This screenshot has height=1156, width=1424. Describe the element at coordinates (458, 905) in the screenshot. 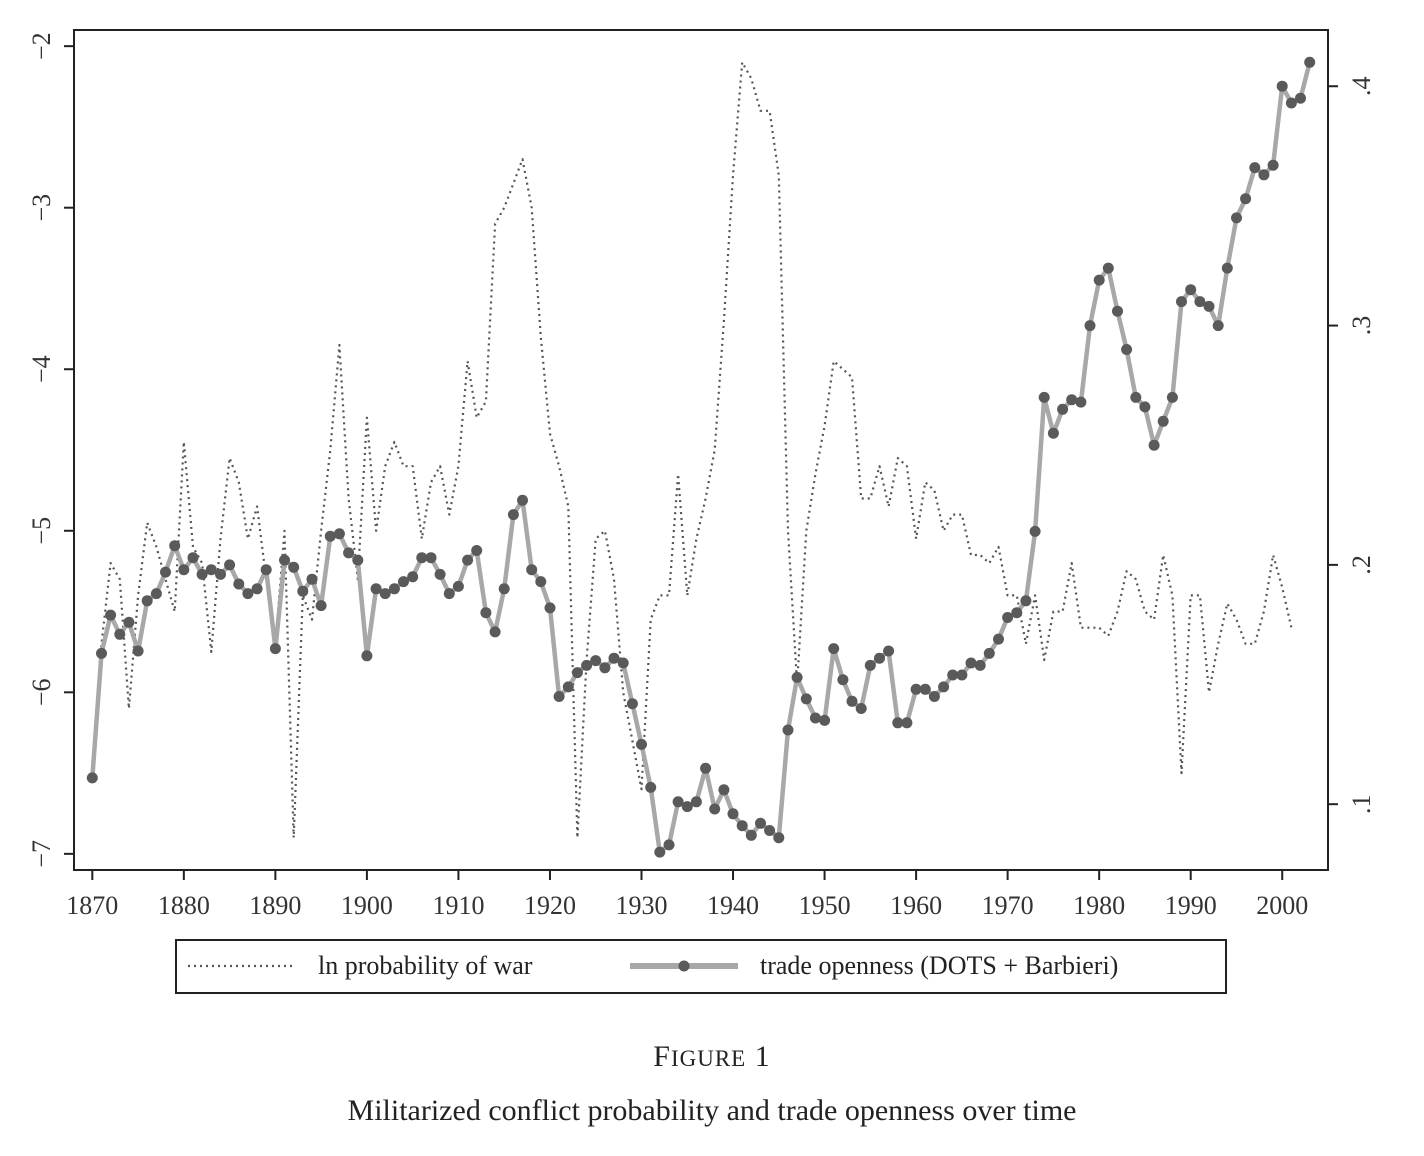

I see `x-tick-label: 1910` at that location.